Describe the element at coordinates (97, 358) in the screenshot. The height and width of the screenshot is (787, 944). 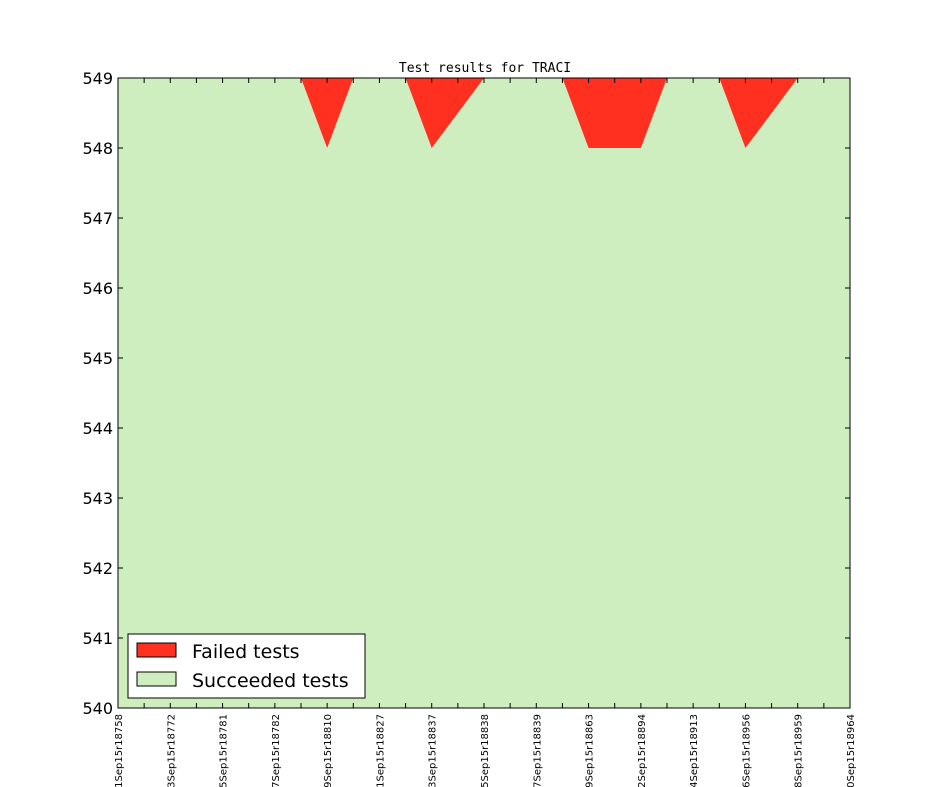
I see `y-tick-label: 545` at that location.